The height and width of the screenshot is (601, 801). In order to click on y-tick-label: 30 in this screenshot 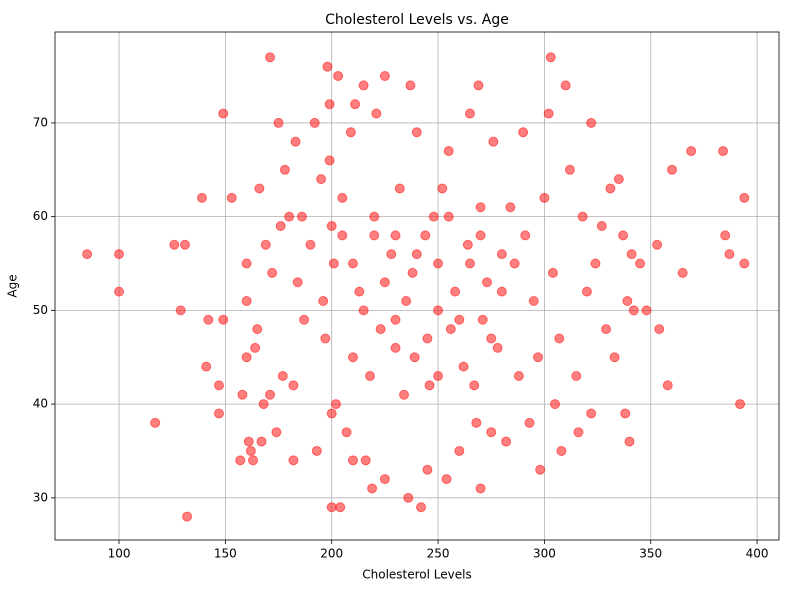, I will do `click(40, 497)`.